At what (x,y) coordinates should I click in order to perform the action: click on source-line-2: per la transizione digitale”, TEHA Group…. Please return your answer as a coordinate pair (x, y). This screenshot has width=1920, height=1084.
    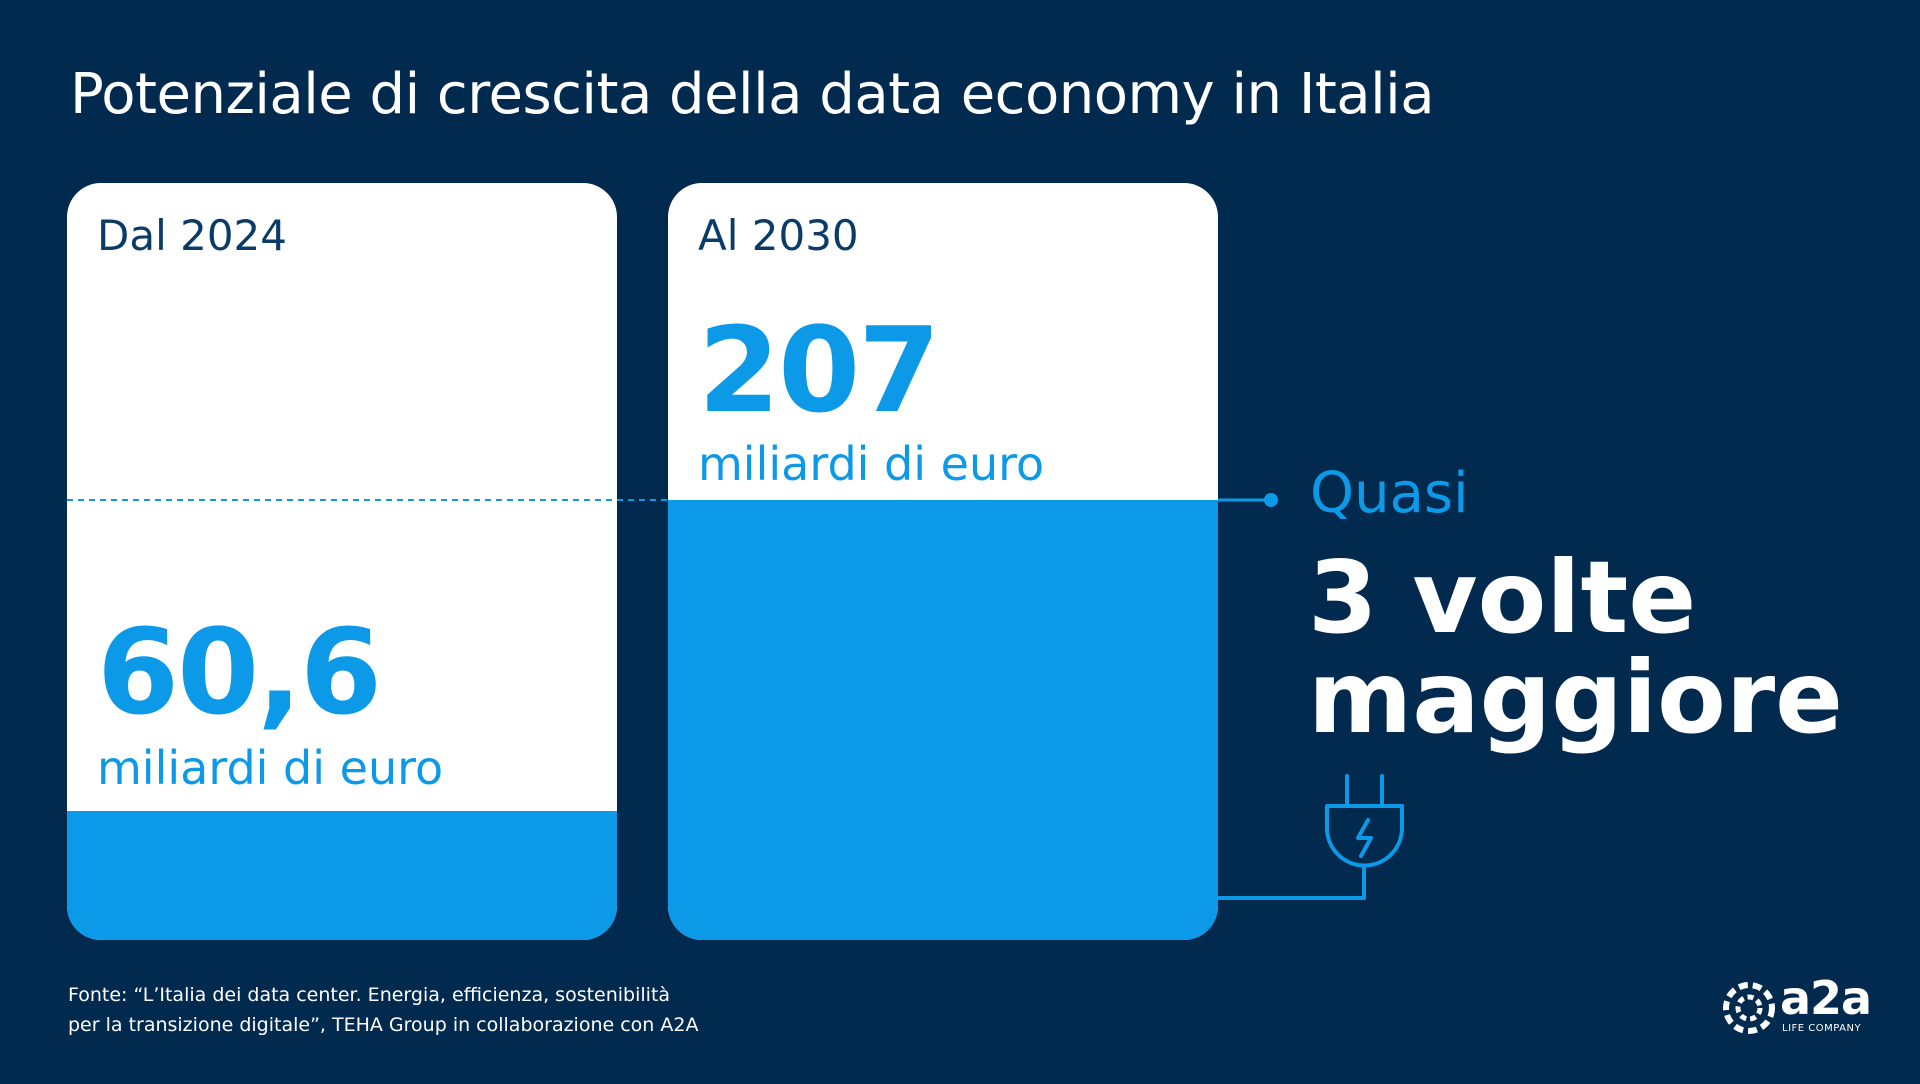
    Looking at the image, I should click on (383, 1025).